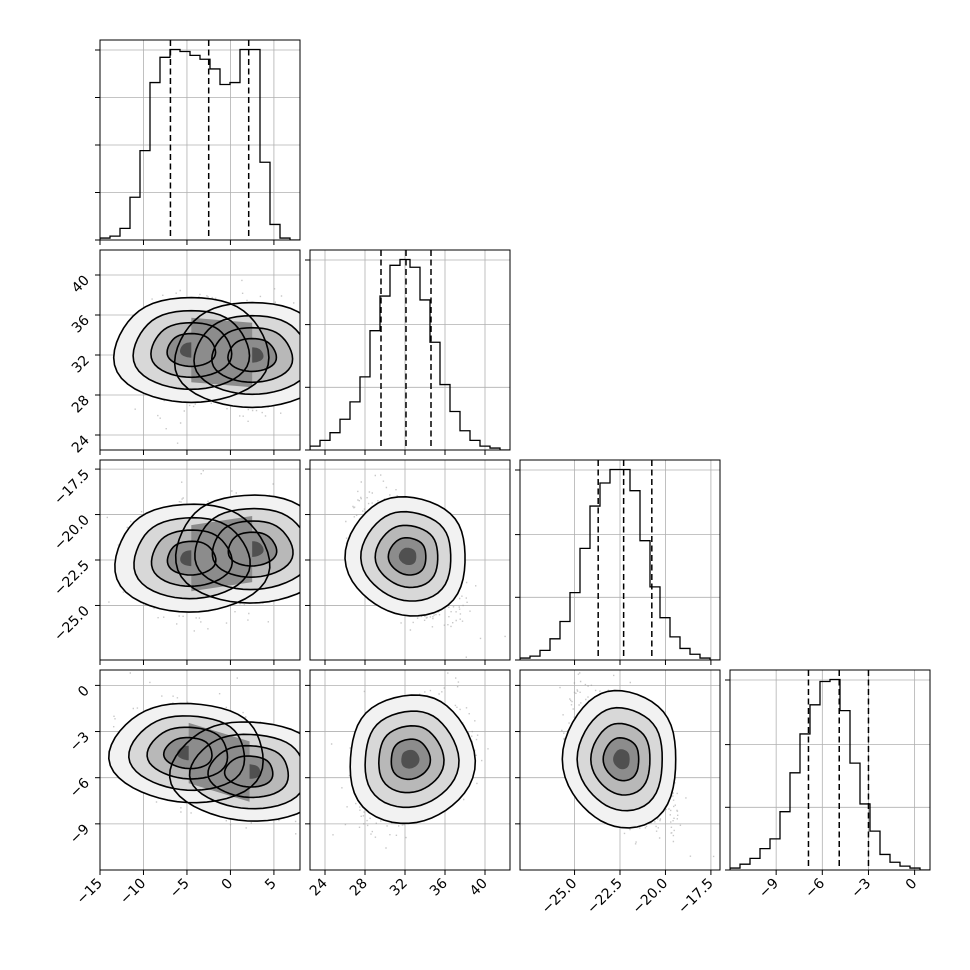  I want to click on density-panel-p0-p1: 24 28 32 36 40, so click(185, 352).